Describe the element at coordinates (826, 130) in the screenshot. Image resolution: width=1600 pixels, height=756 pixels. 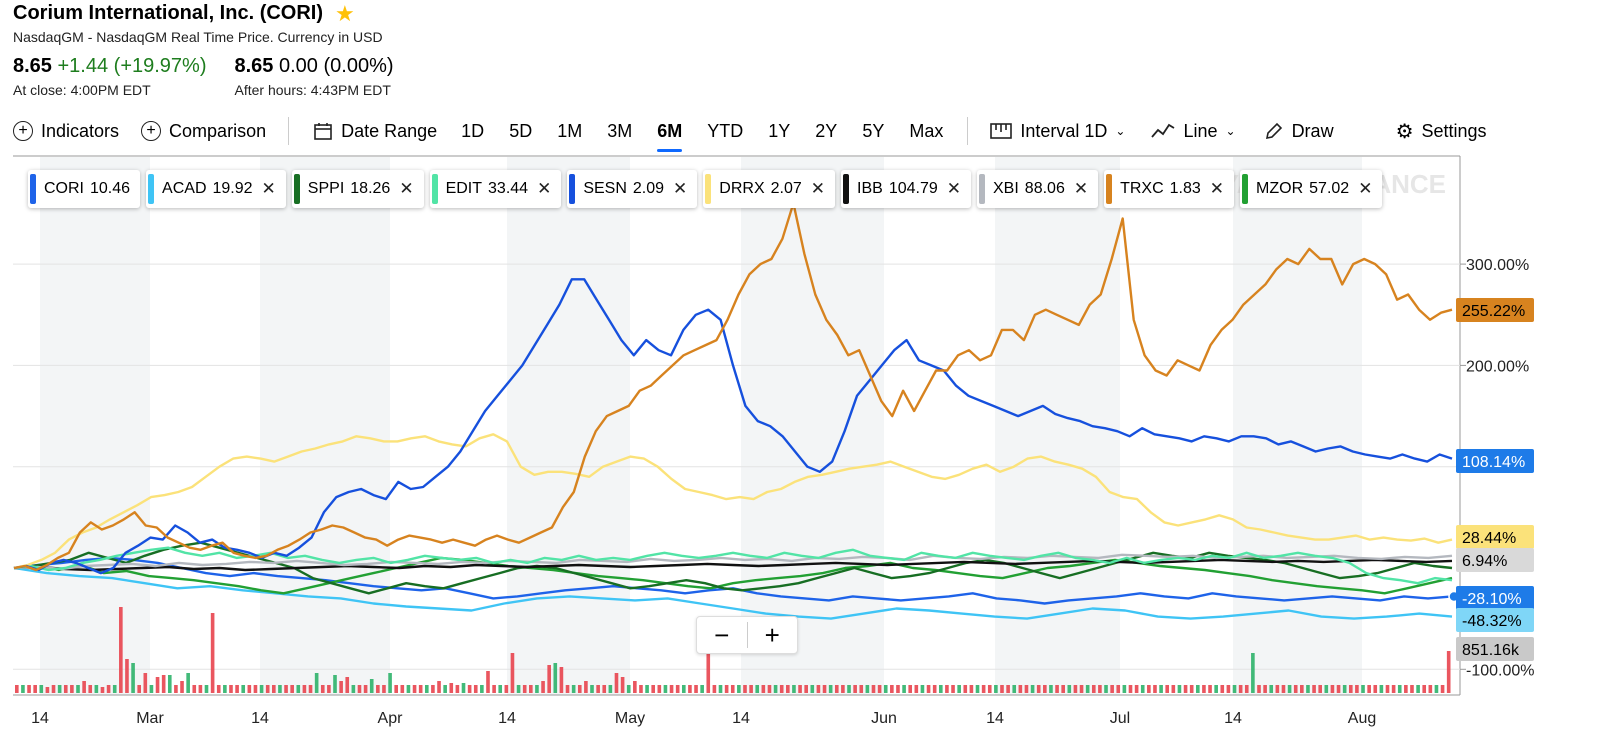
I see `range-tab-2y: 2Y` at that location.